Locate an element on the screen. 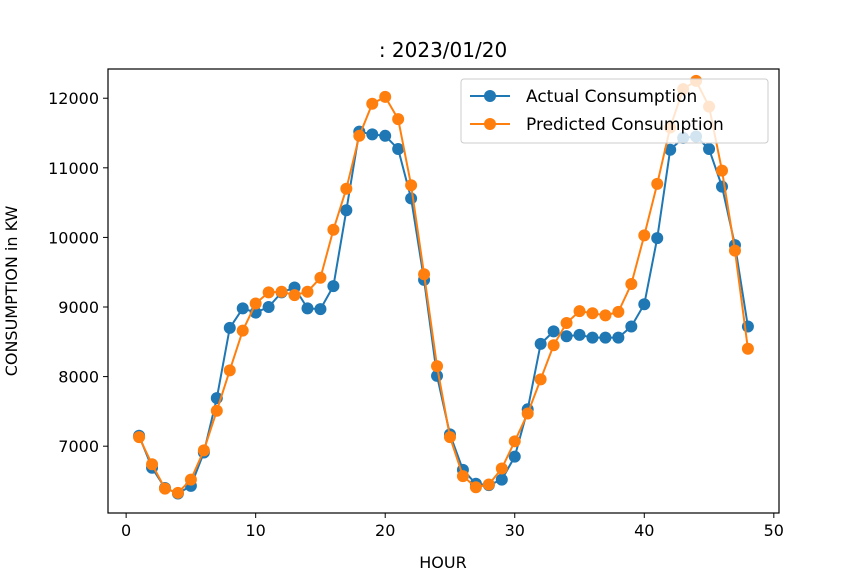 This screenshot has height=576, width=864. x-tick-label: 10 is located at coordinates (255, 530).